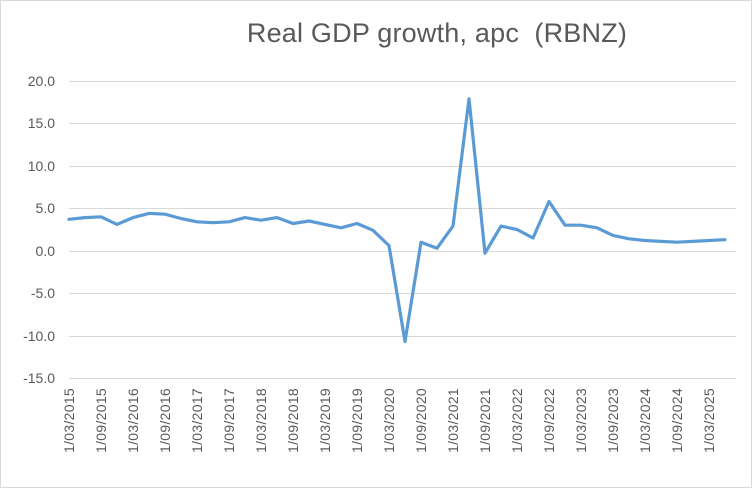  What do you see at coordinates (133, 420) in the screenshot?
I see `x-tick-label: 1/03/2016` at bounding box center [133, 420].